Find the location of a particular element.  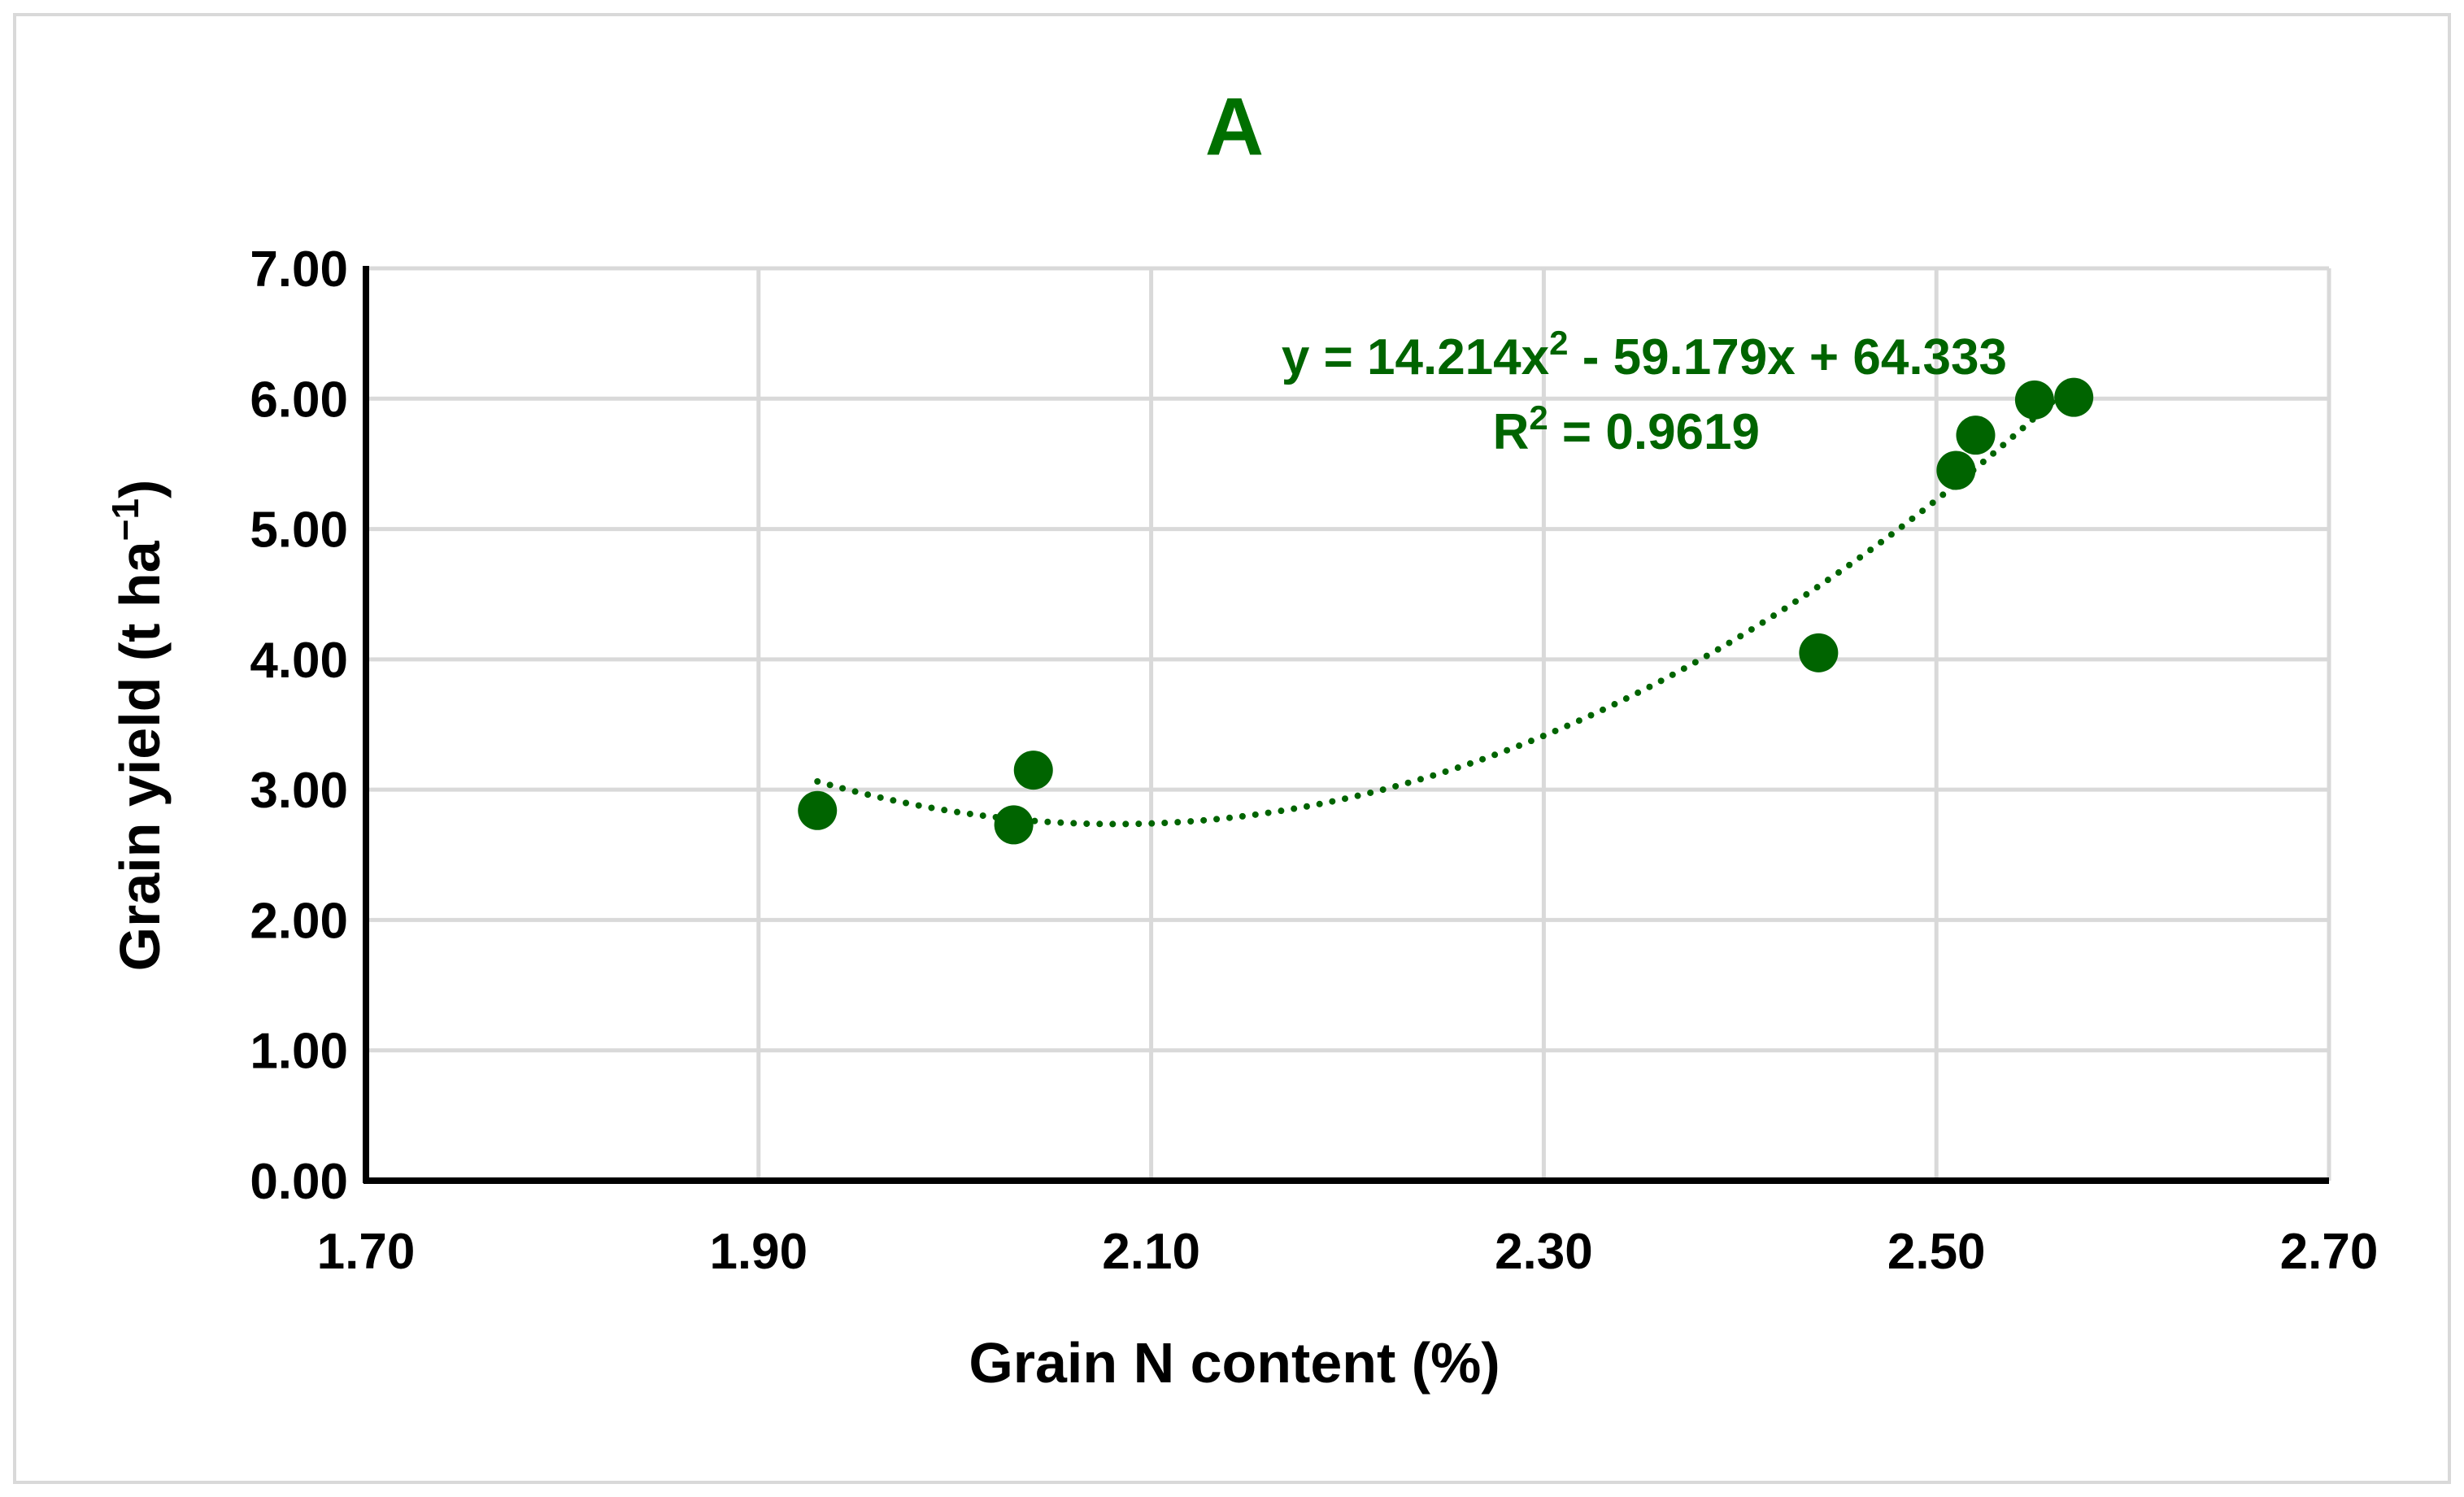

y-tick-label-7: 7.00 is located at coordinates (299, 270).